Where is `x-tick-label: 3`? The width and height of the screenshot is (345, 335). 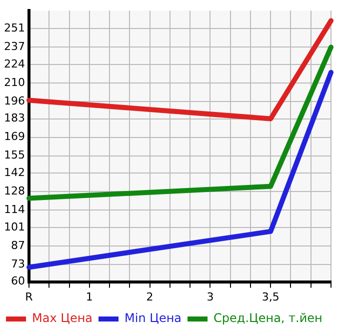 x-tick-label: 3 is located at coordinates (210, 297).